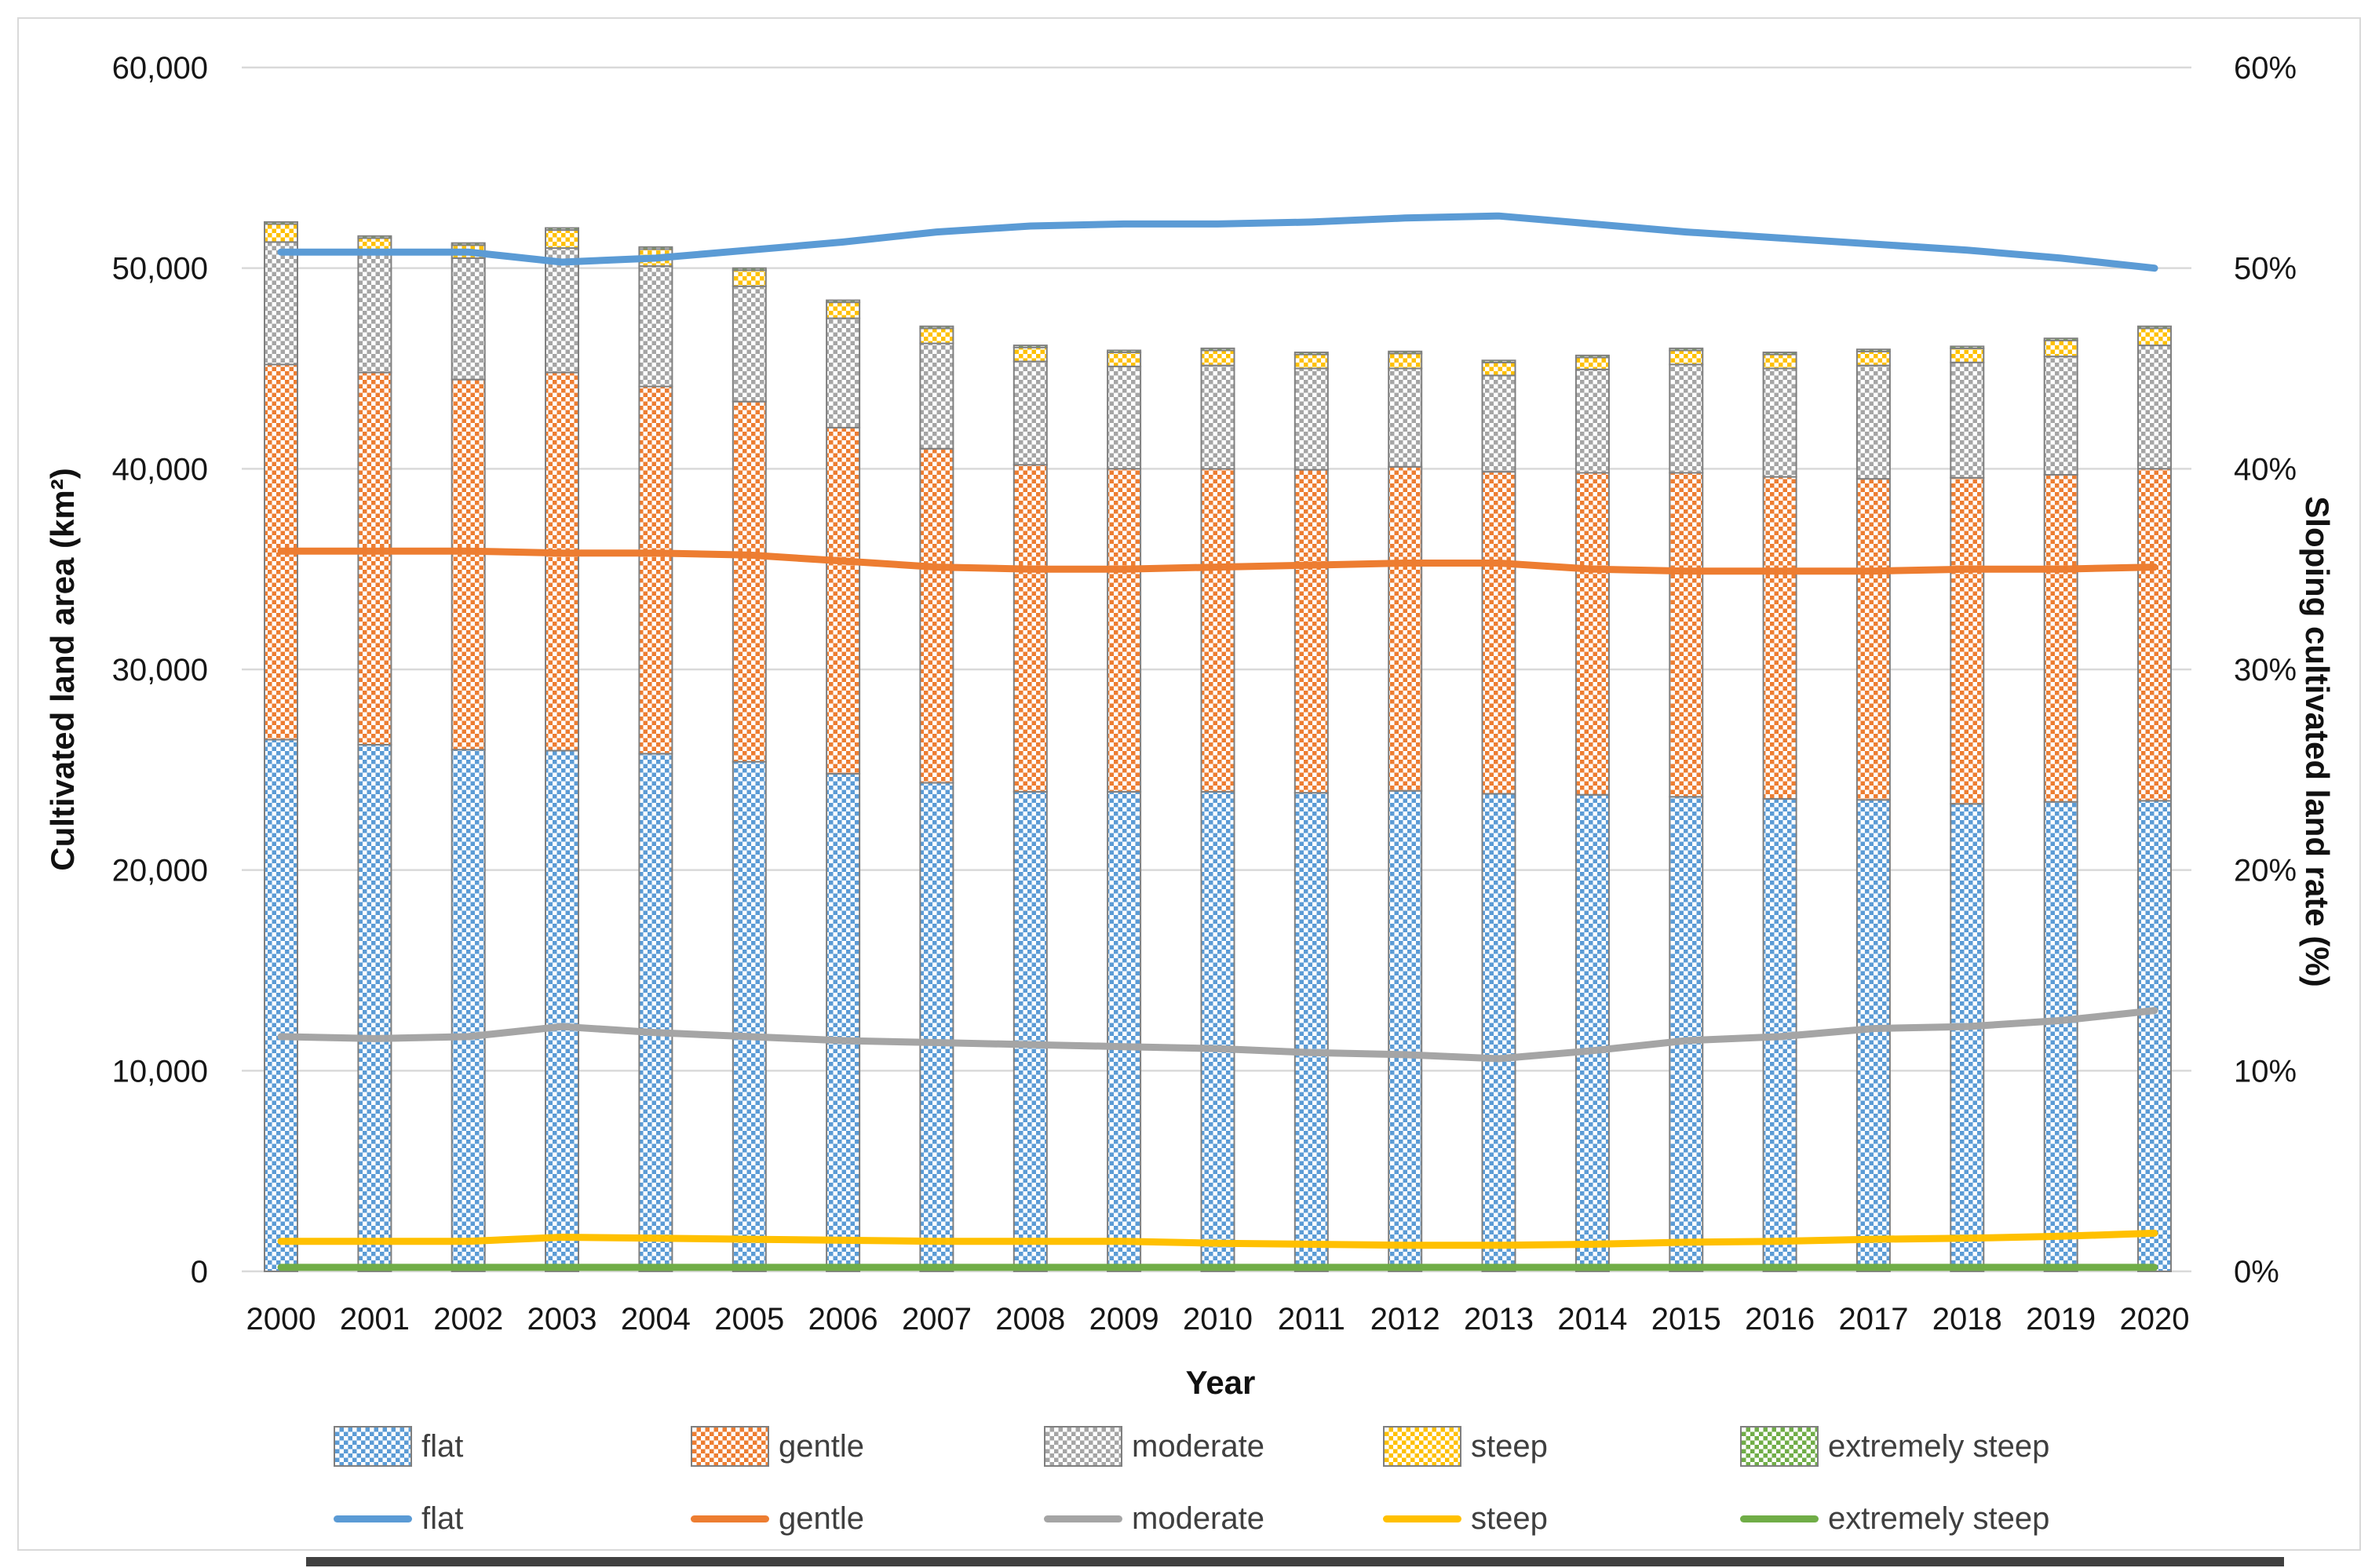 The image size is (2379, 1568). I want to click on legend-bar-item-flat: flat, so click(398, 1446).